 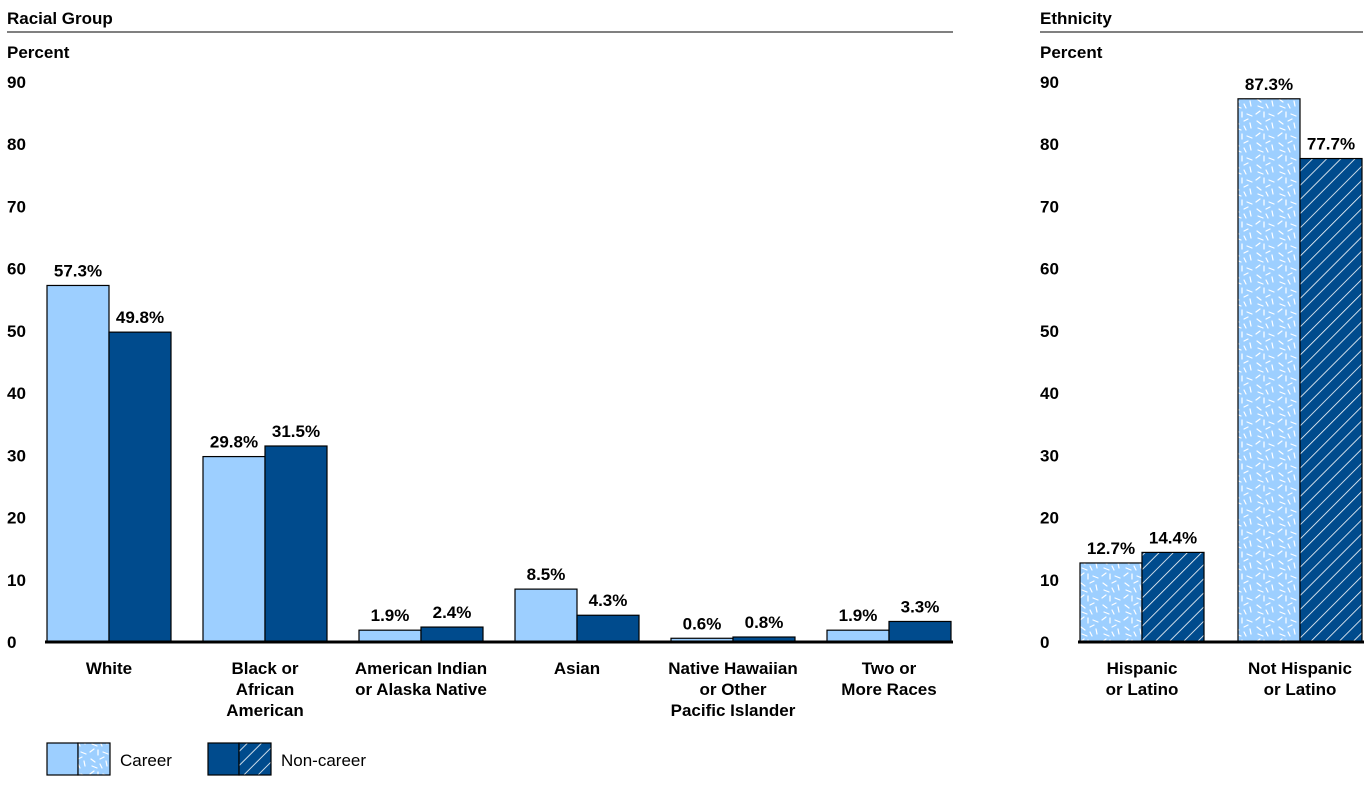 I want to click on data-label: 14.4%, so click(x=1173, y=537).